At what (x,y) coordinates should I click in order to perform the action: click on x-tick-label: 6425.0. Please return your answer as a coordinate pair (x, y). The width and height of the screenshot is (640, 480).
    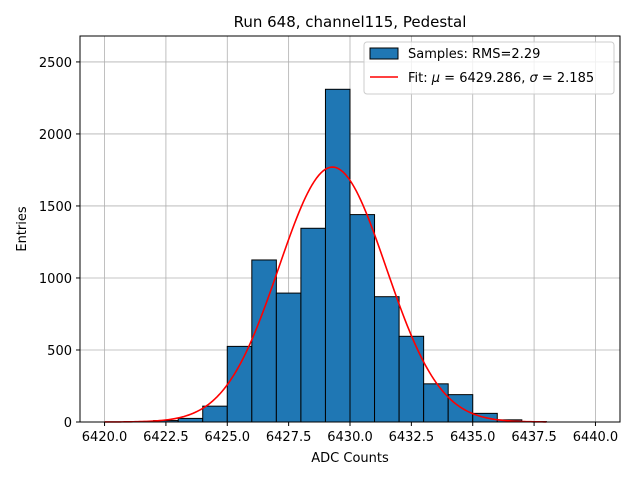
    Looking at the image, I should click on (228, 437).